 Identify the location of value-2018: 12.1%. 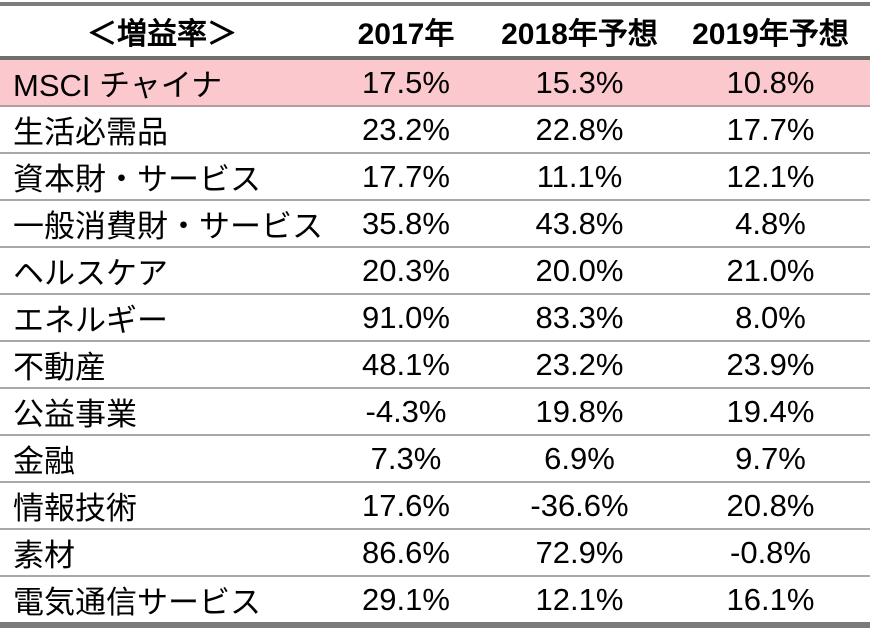
(579, 602).